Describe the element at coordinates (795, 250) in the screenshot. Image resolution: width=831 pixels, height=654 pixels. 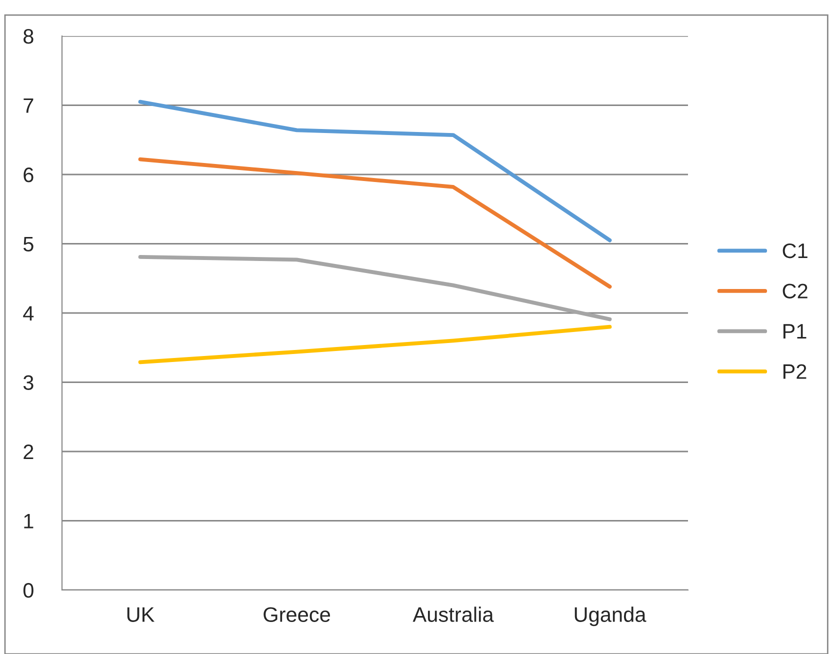
I see `legend-label: C1` at that location.